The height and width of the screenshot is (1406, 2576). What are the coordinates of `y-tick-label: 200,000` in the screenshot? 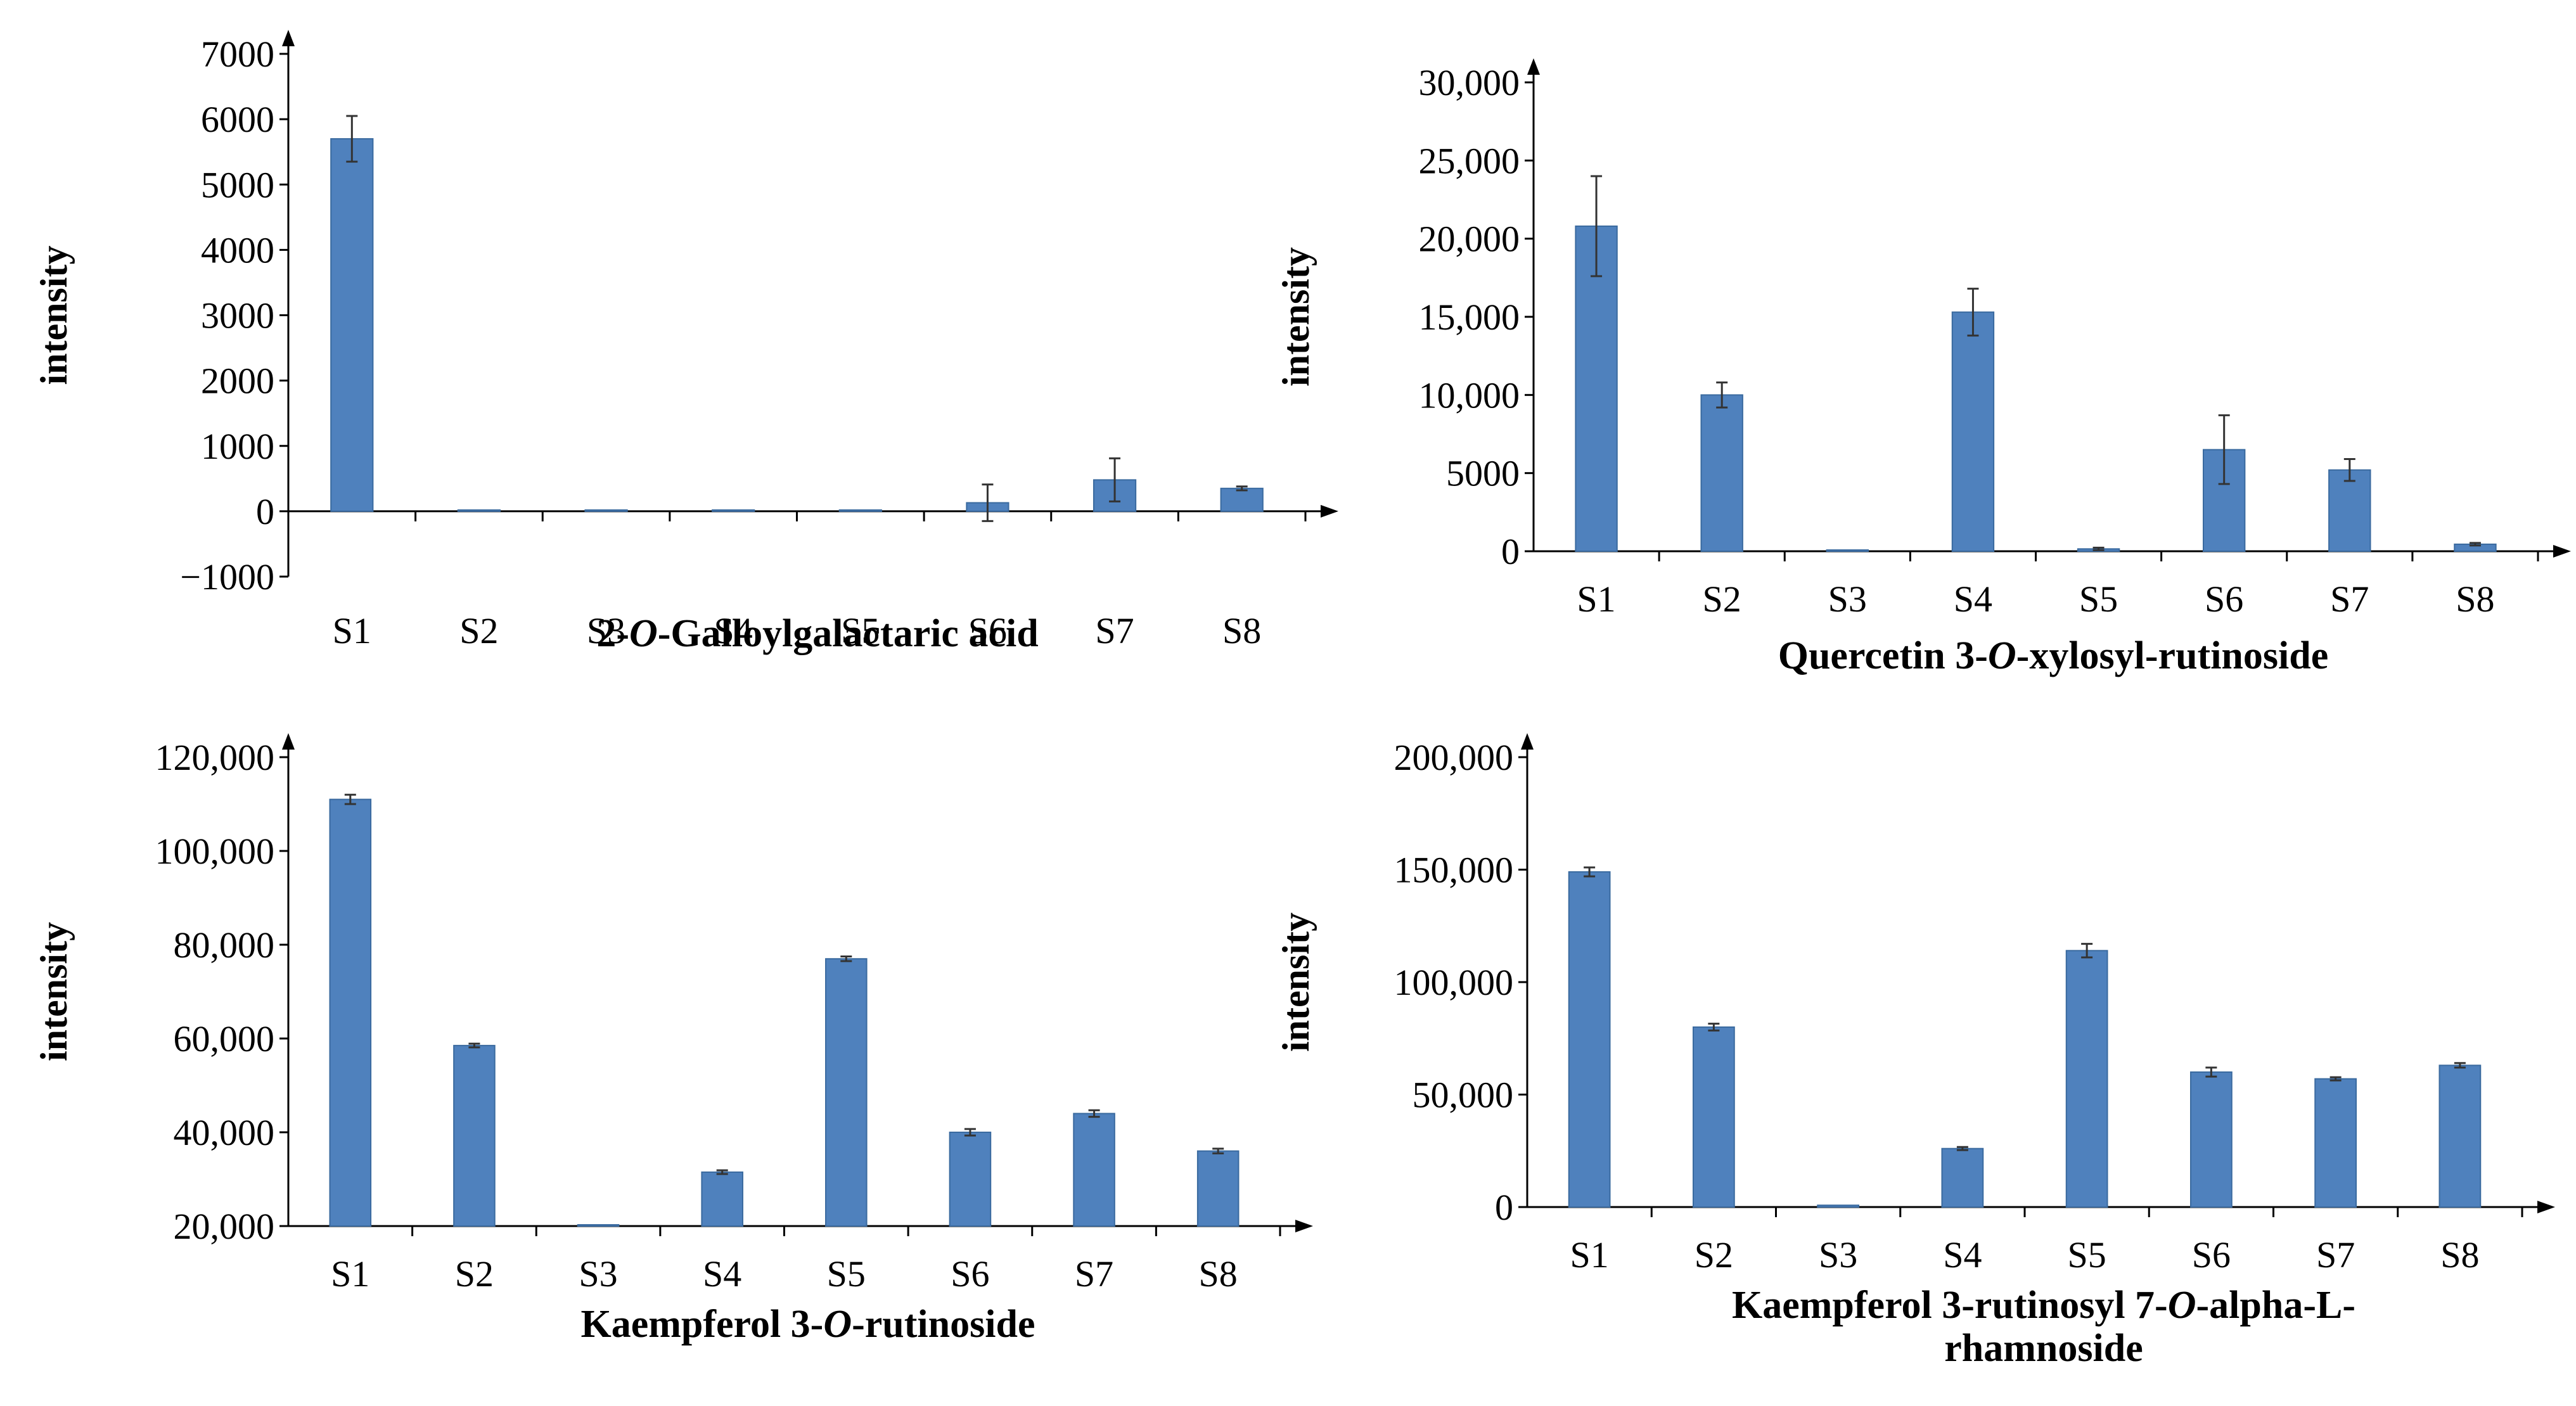 It's located at (1454, 757).